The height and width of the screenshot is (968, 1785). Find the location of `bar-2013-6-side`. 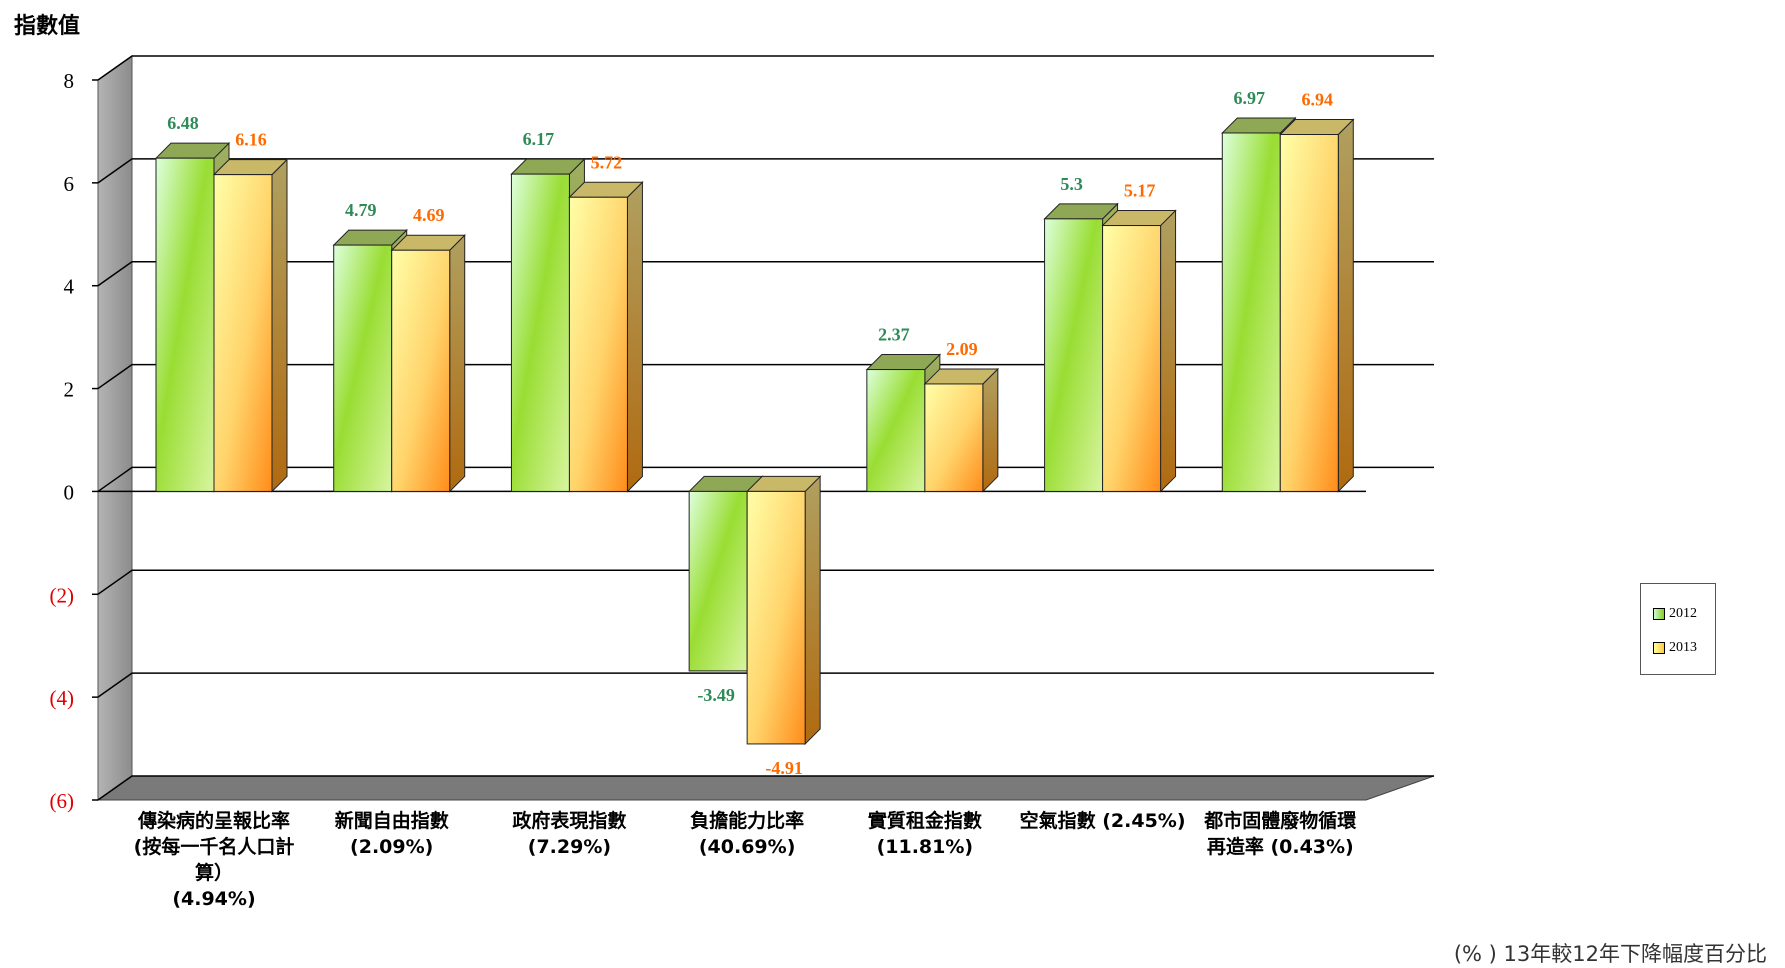

bar-2013-6-side is located at coordinates (1345, 305).